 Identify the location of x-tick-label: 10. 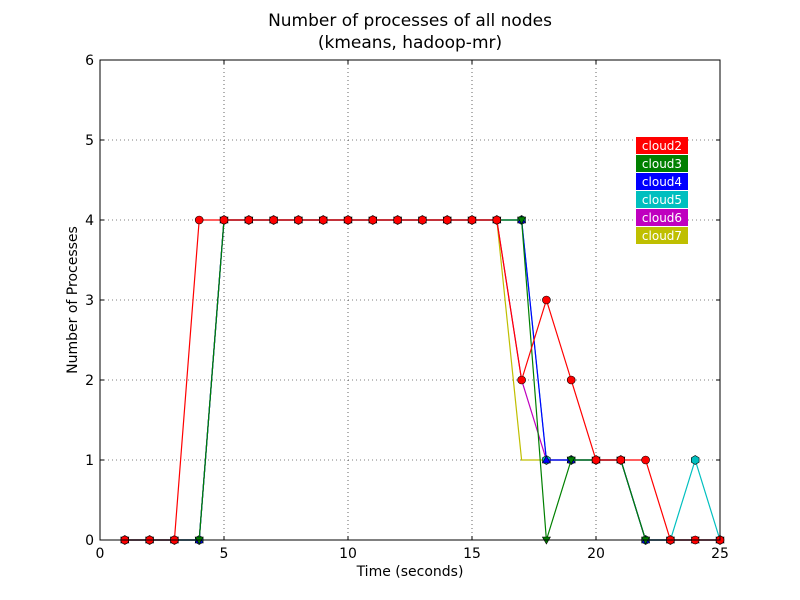
(348, 554).